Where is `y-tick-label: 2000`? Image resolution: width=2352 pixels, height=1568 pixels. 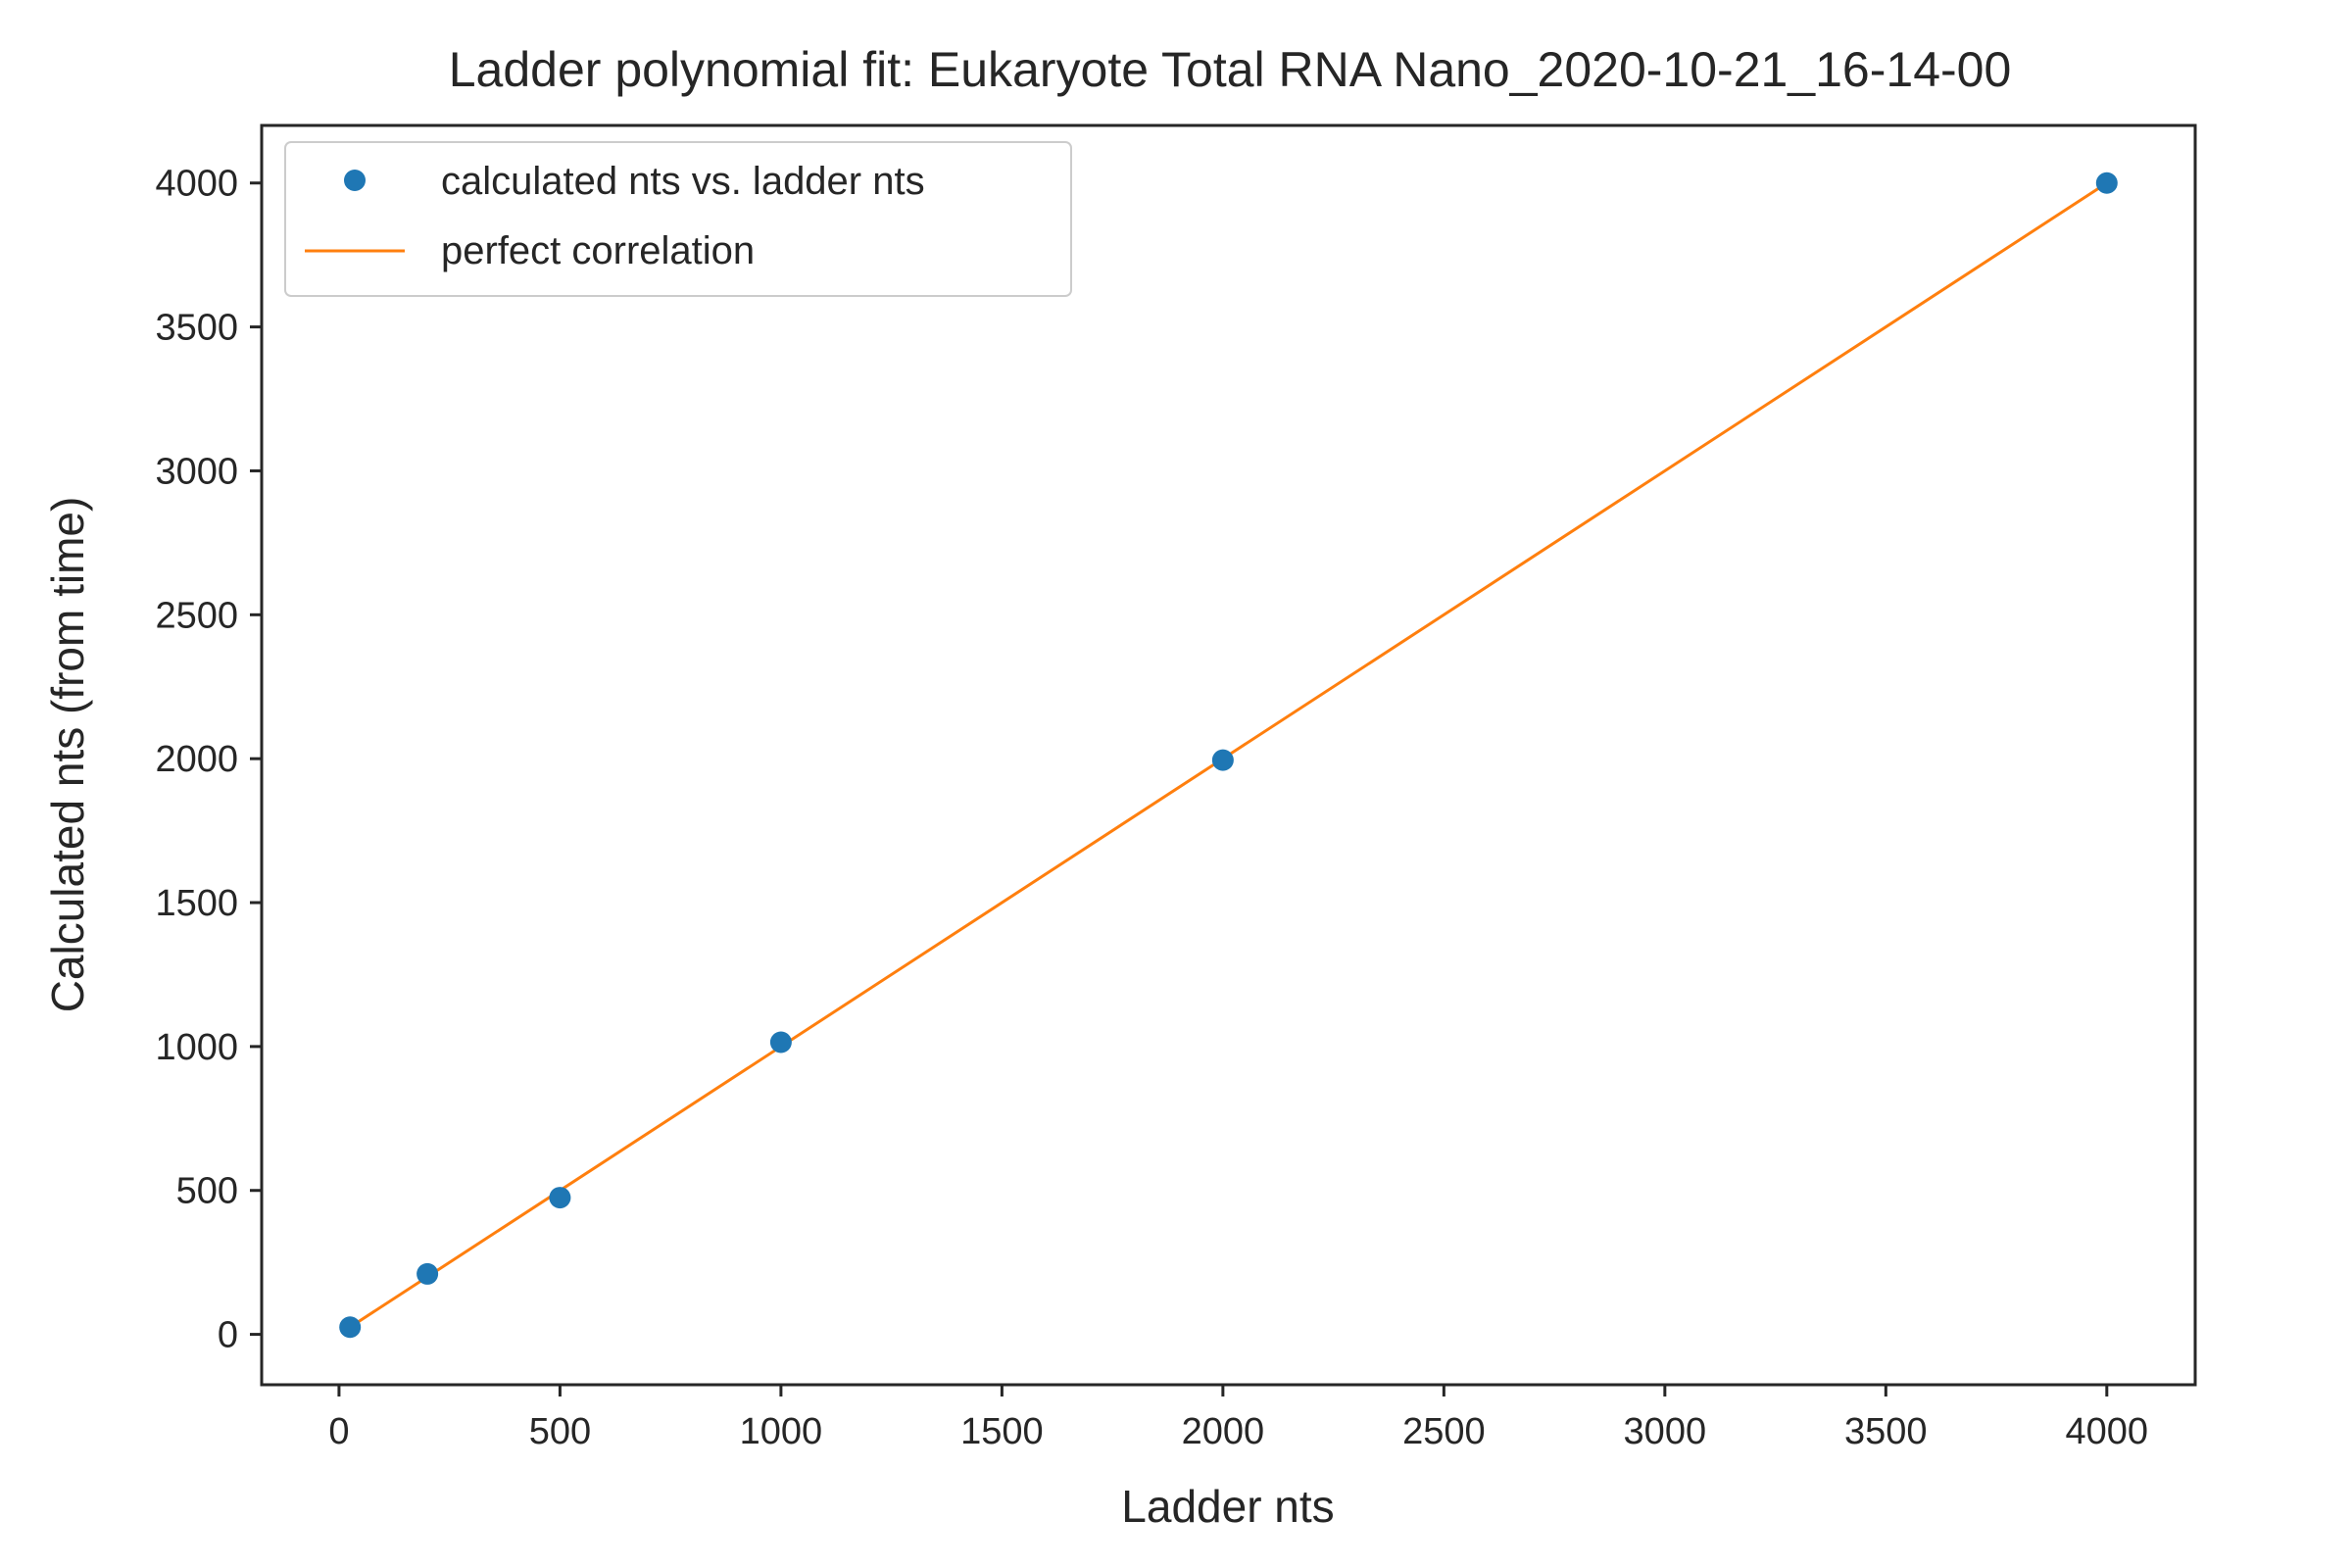 y-tick-label: 2000 is located at coordinates (196, 759).